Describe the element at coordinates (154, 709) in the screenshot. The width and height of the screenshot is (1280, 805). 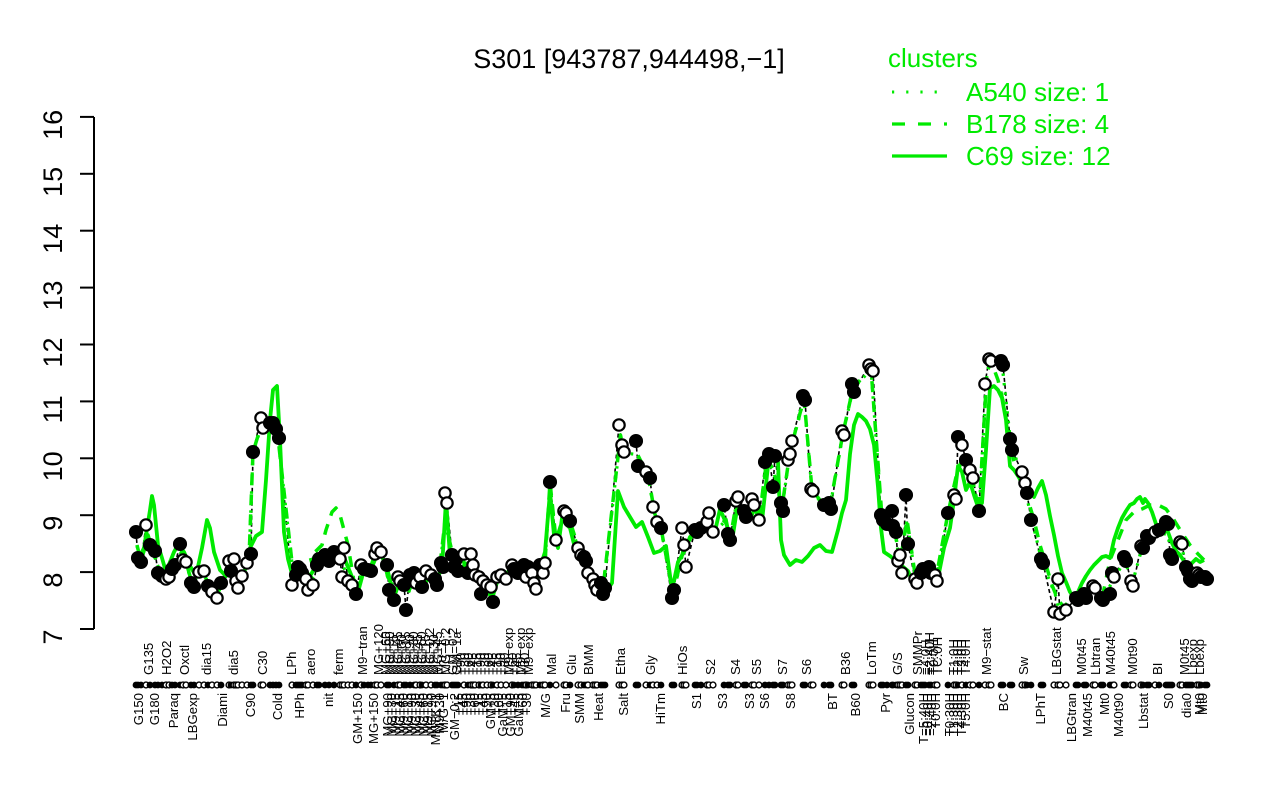
I see `svg-text: G180` at that location.